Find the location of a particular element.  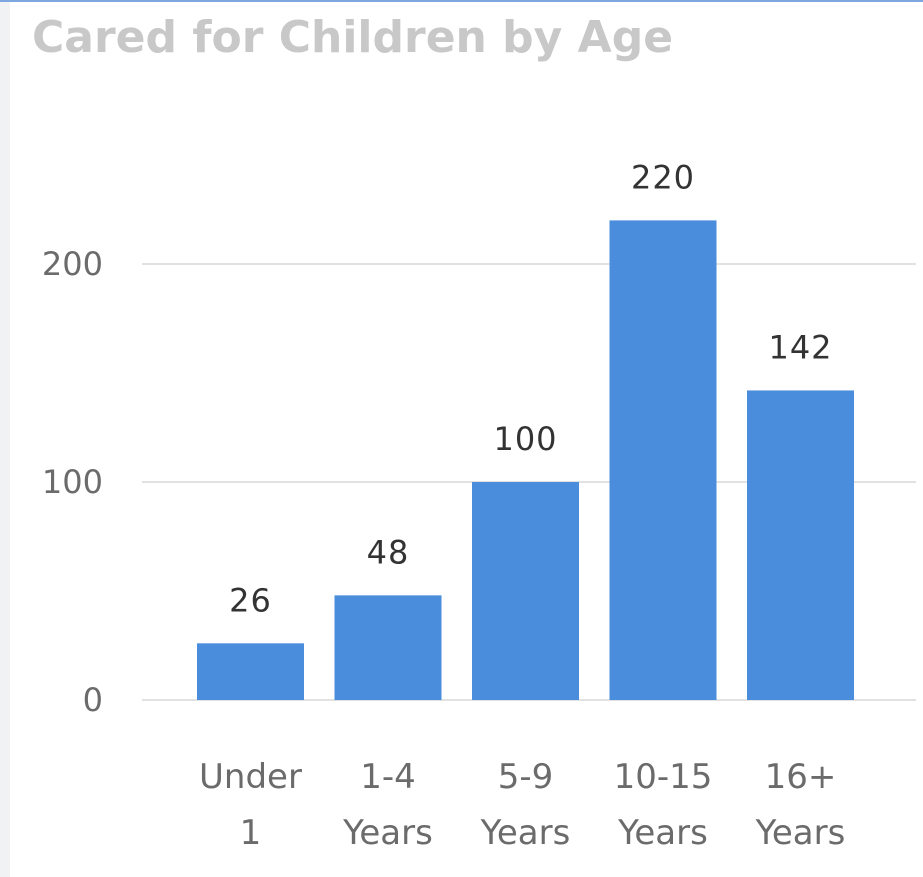

y-axis-ticks: 0 100 200 is located at coordinates (72, 482).